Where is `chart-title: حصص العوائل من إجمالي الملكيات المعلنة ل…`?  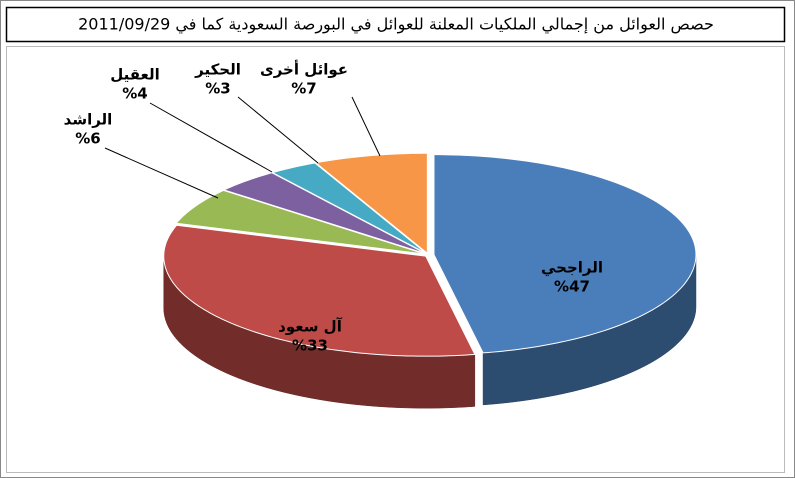
chart-title: حصص العوائل من إجمالي الملكيات المعلنة ل… is located at coordinates (396, 25).